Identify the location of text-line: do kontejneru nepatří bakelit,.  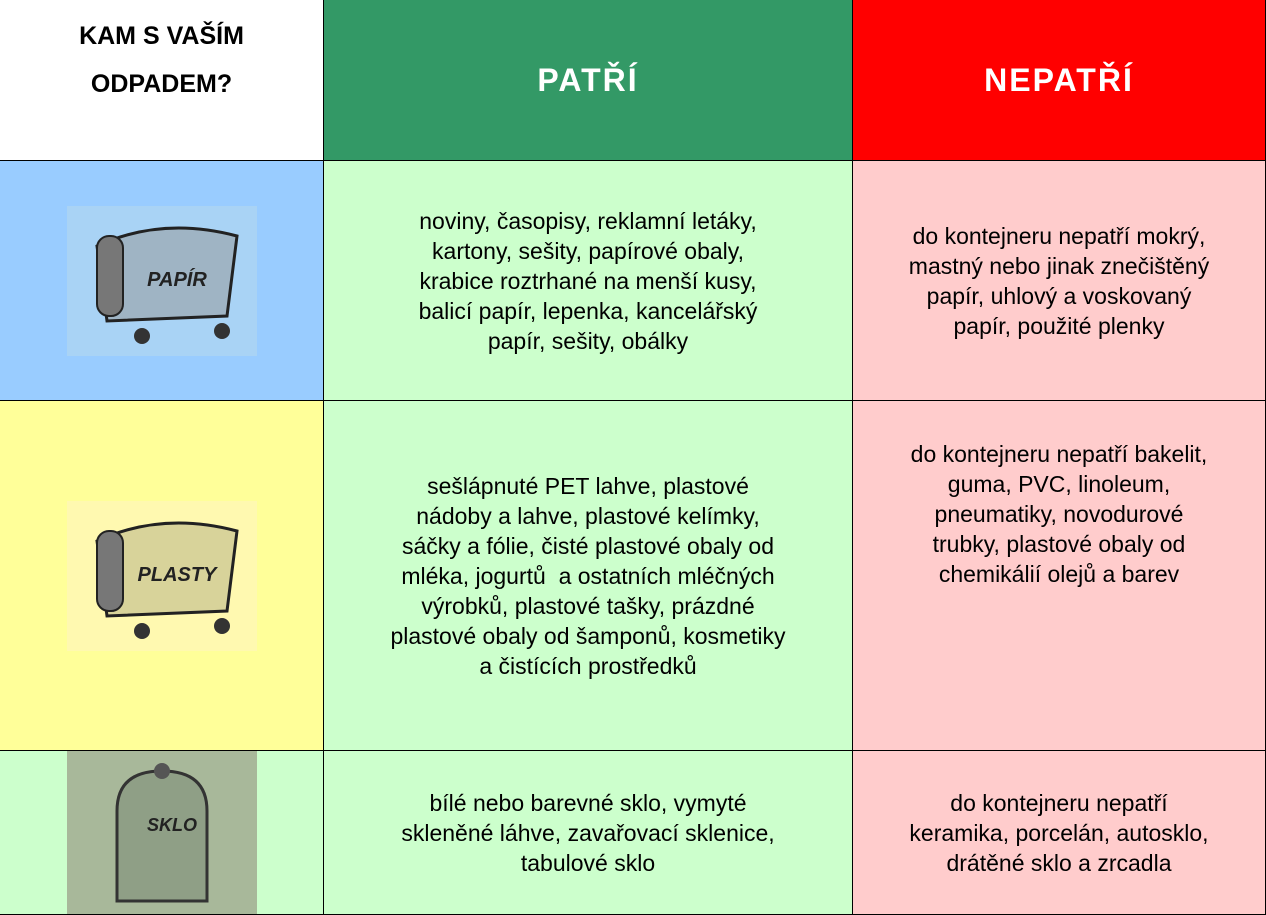
(1059, 454).